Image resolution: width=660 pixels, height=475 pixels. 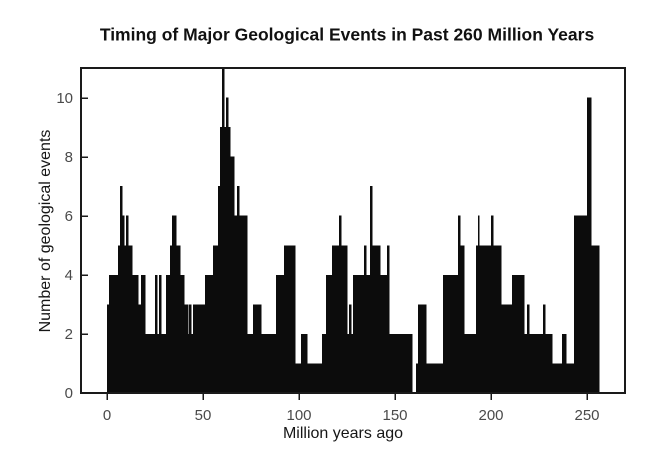 I want to click on x-tick-label: 100, so click(x=298, y=415).